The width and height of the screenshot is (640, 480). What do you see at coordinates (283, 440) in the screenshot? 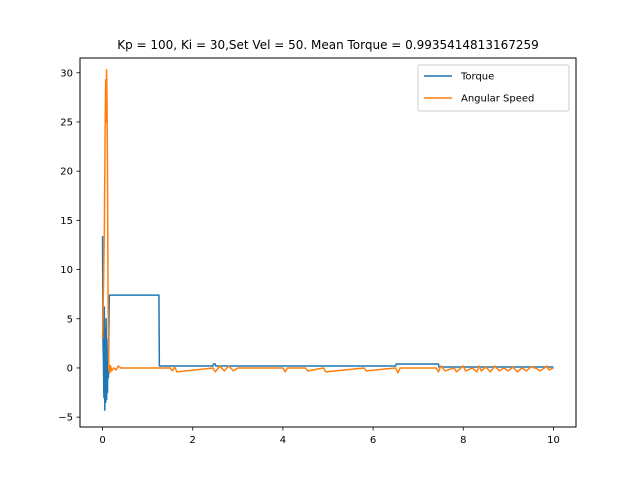
I see `x-tick-label-2: 4` at bounding box center [283, 440].